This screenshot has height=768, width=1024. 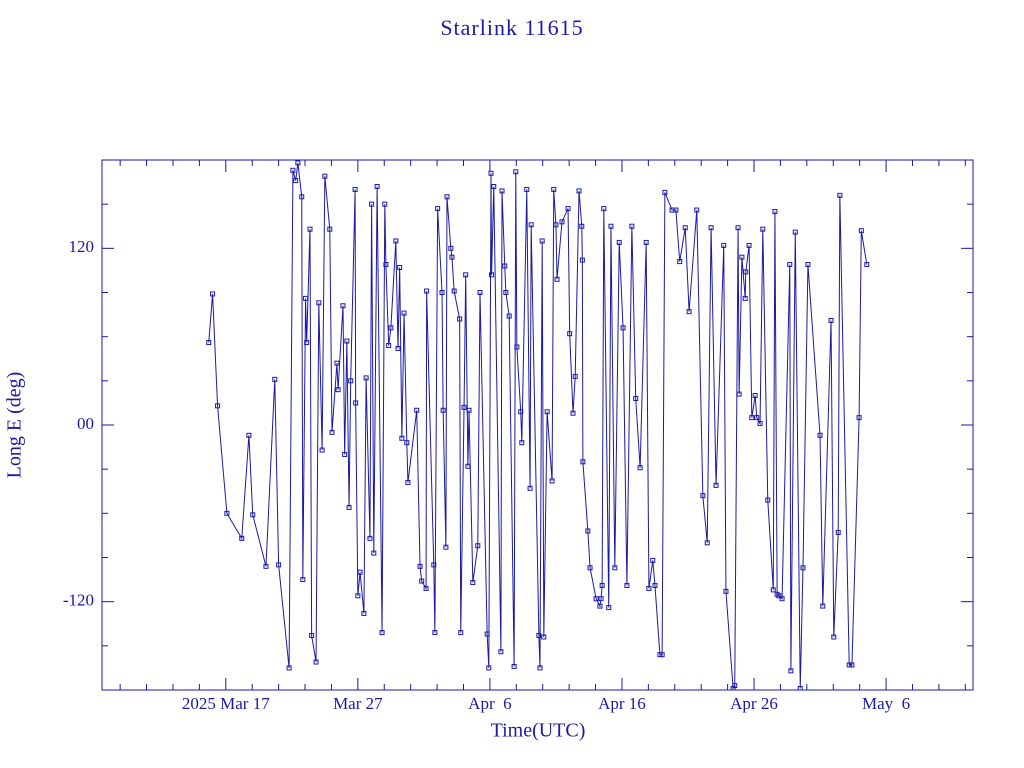 What do you see at coordinates (85, 423) in the screenshot?
I see `y-tick-label: 00` at bounding box center [85, 423].